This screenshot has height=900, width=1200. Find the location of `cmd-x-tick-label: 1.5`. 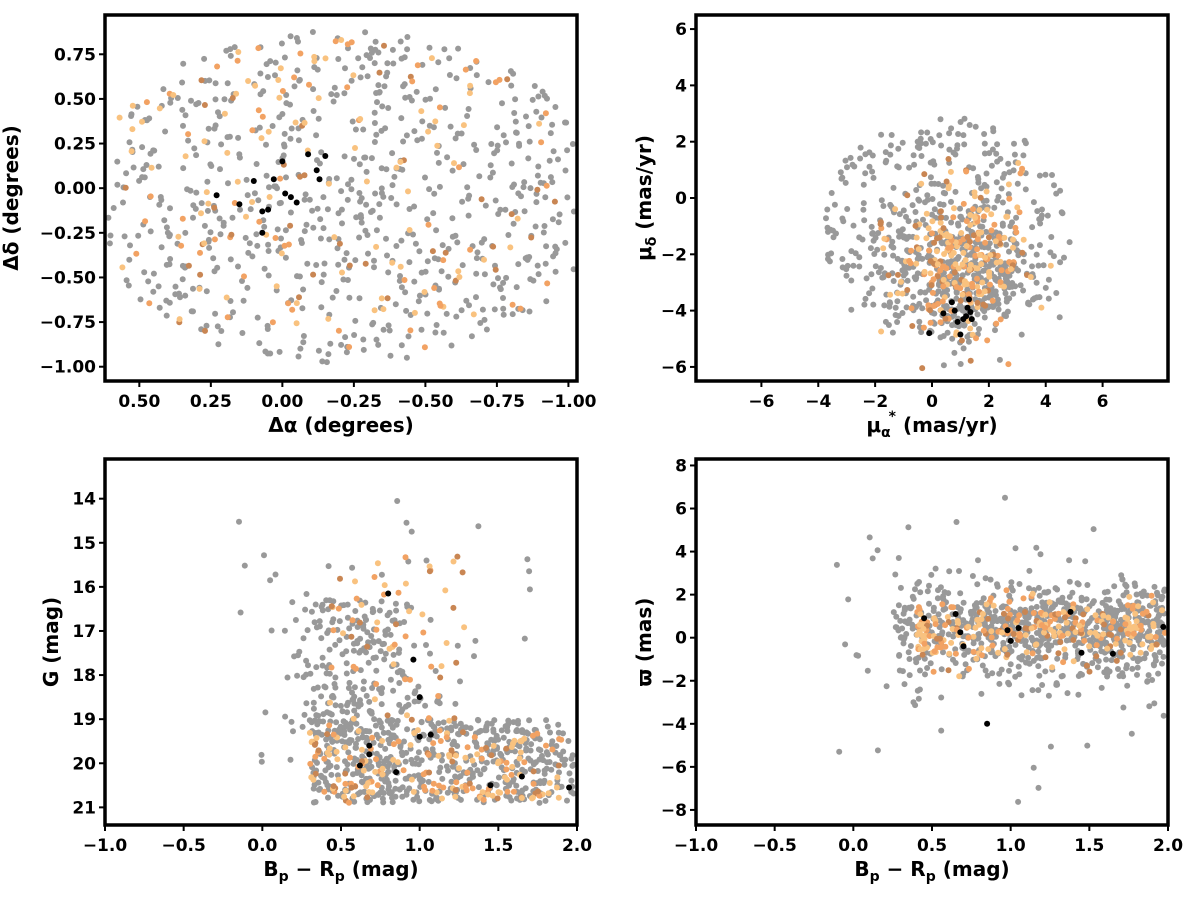

cmd-x-tick-label: 1.5 is located at coordinates (498, 846).